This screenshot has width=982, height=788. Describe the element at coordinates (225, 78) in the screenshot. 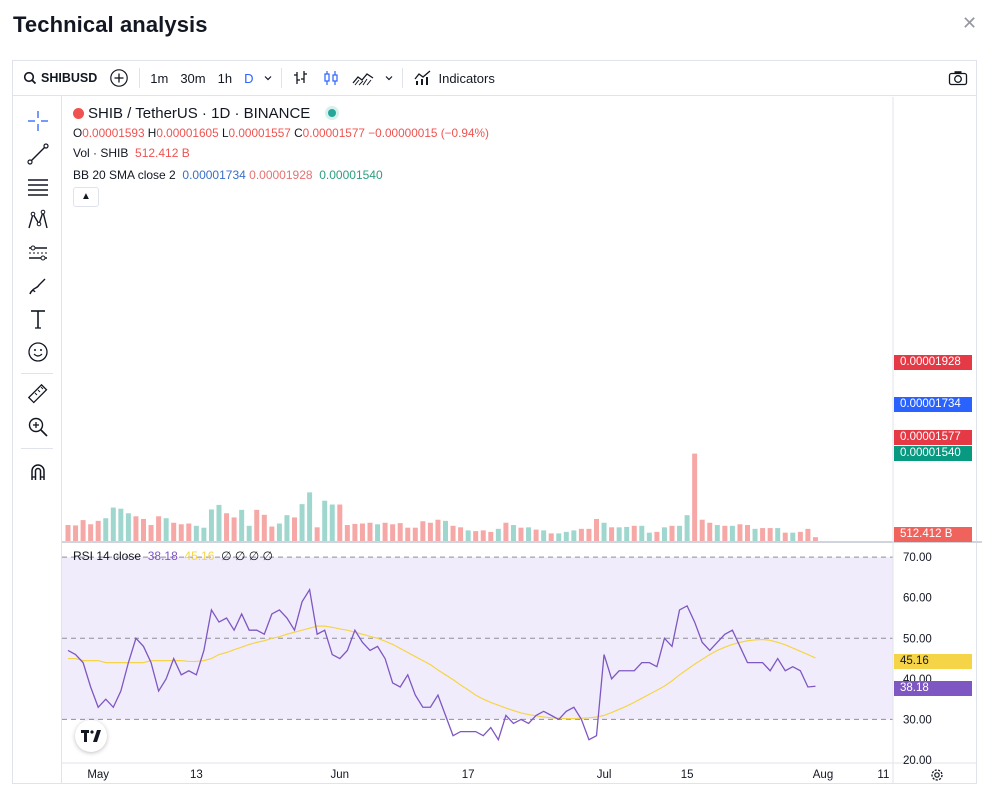

I see `interval-1h: 1h` at that location.